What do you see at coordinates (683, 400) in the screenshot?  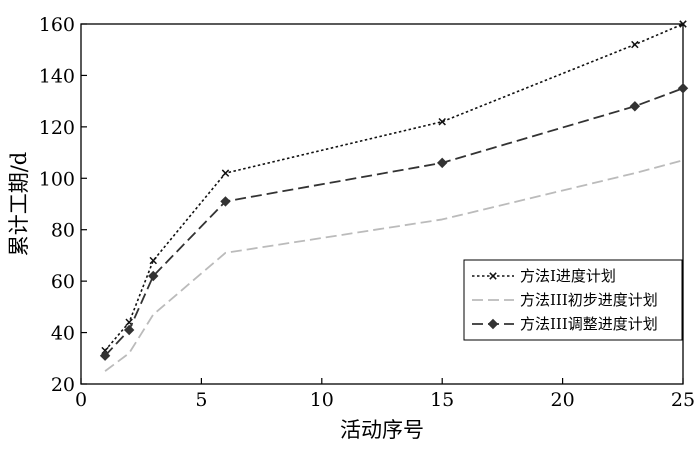 I see `x-tick-label: 25` at bounding box center [683, 400].